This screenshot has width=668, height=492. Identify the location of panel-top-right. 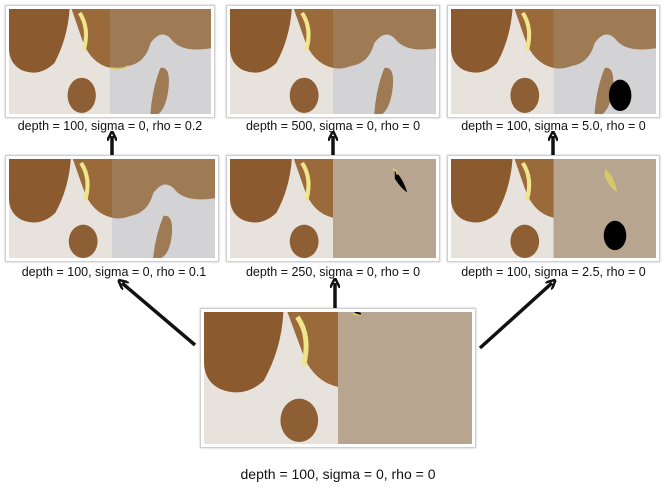
(553, 61).